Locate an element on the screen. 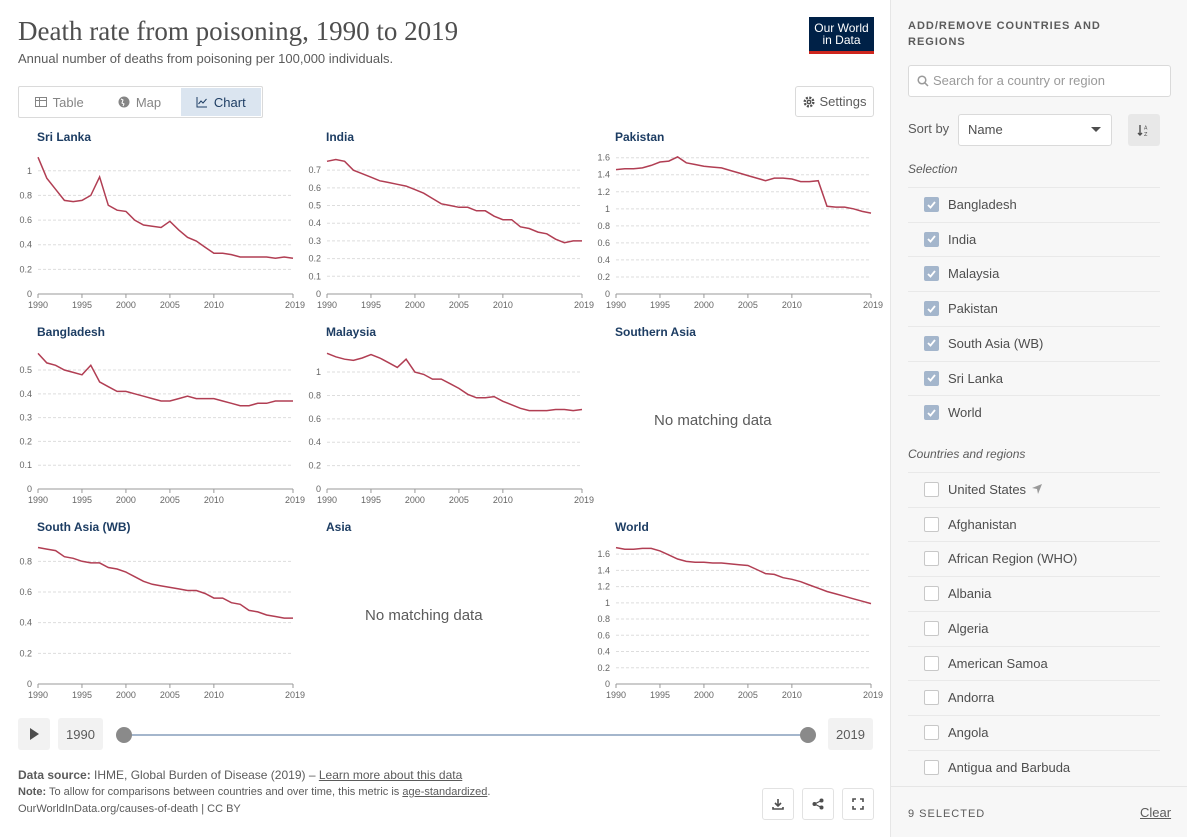  timeline-track is located at coordinates (466, 735).